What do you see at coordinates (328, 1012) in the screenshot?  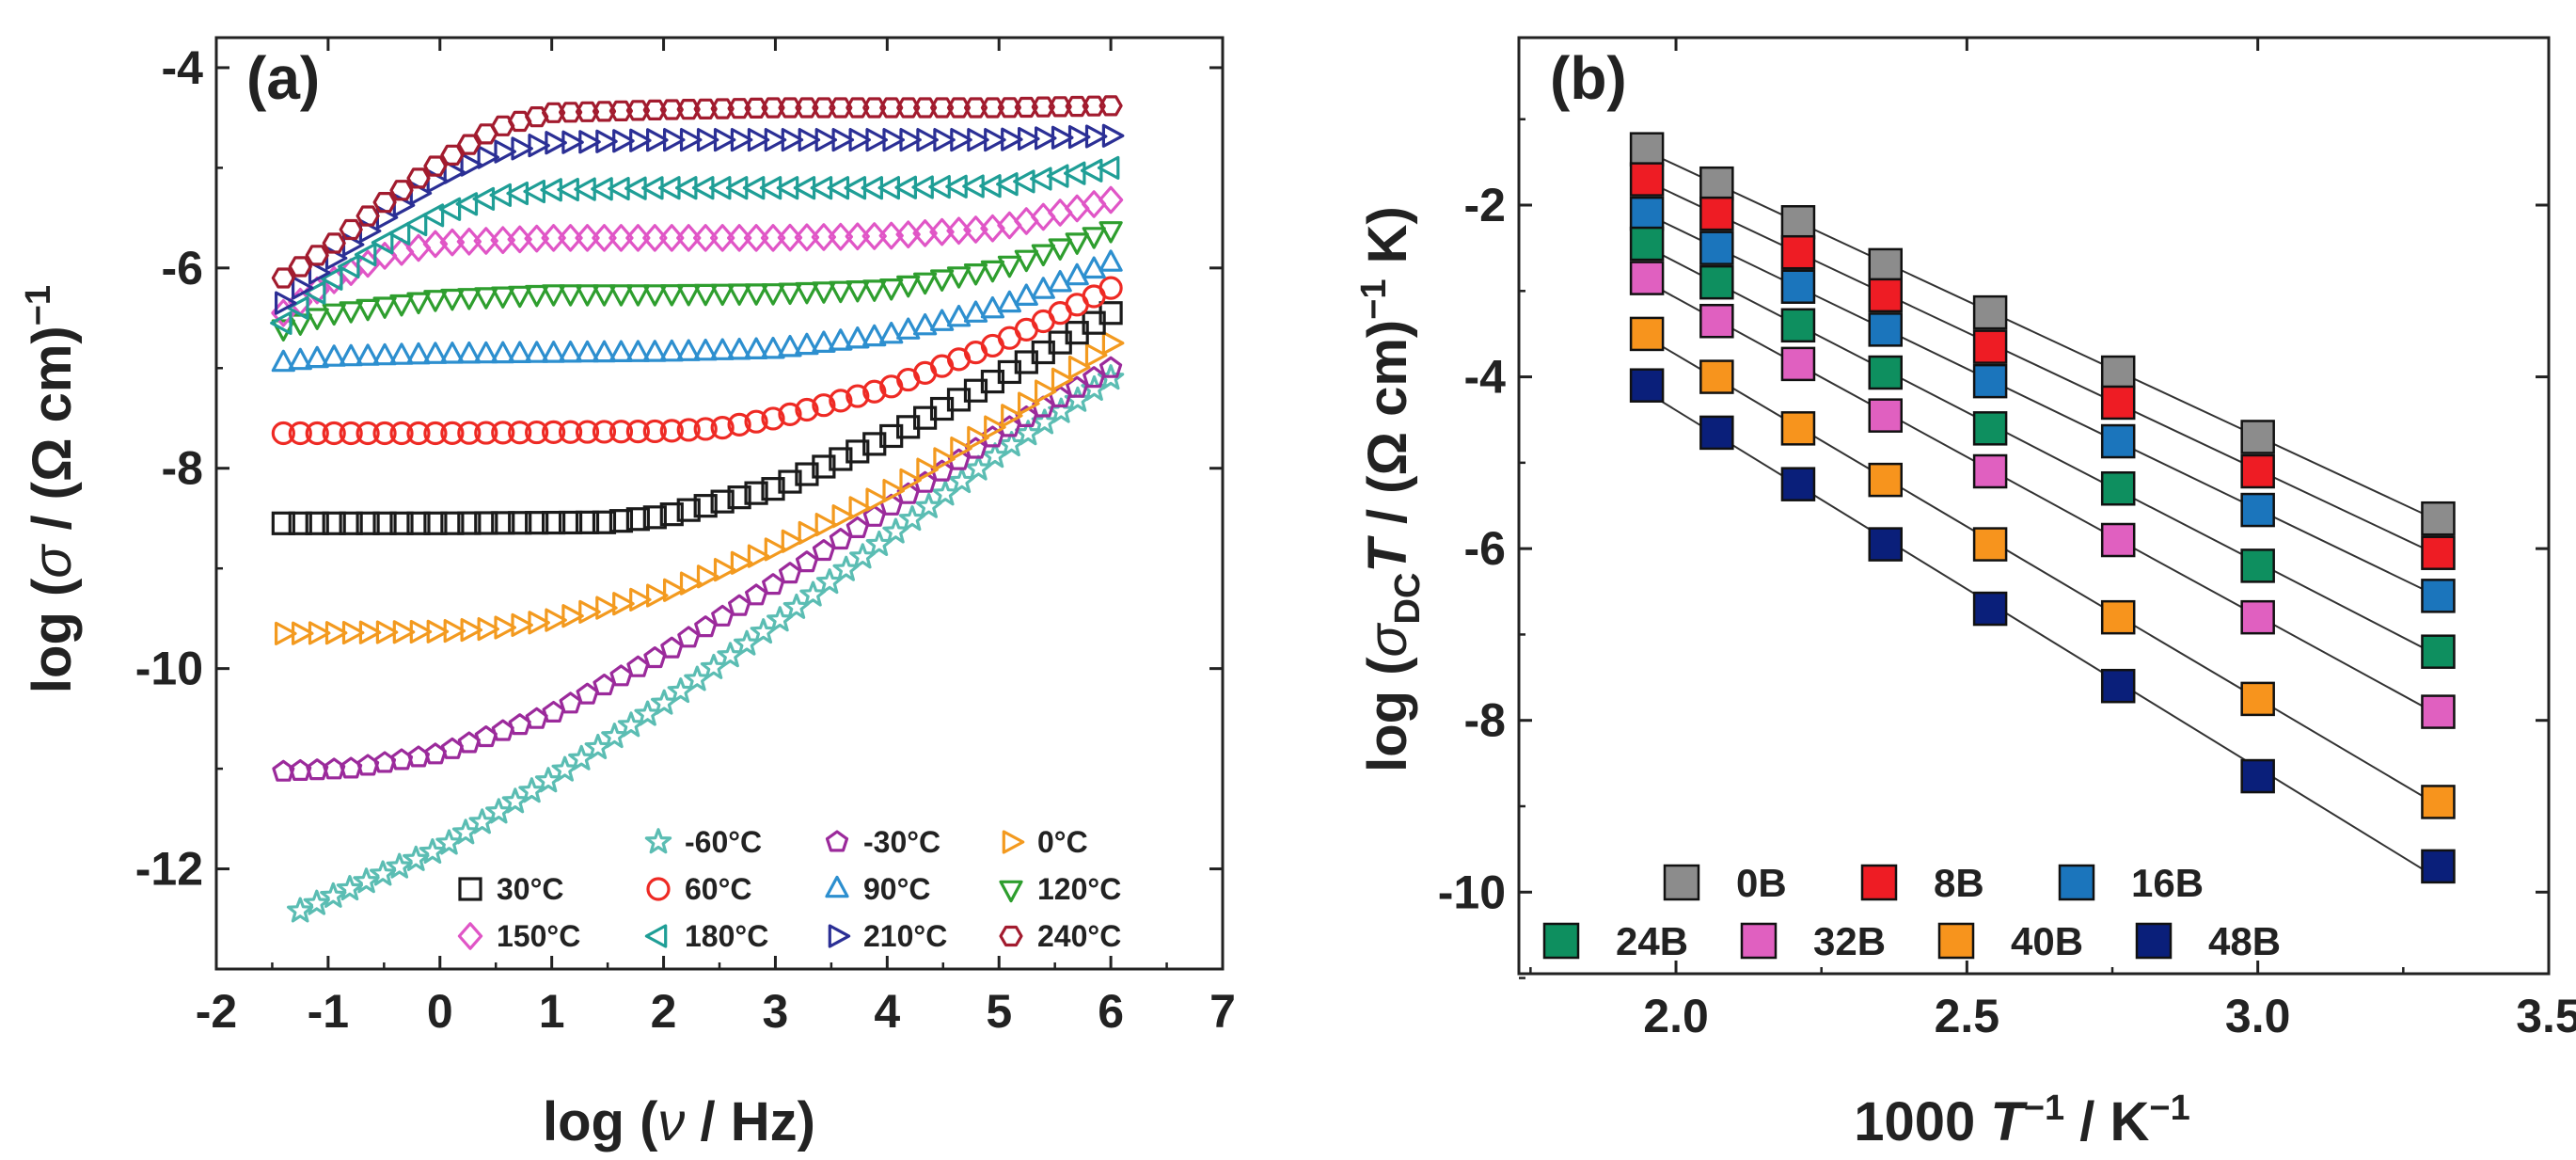 I see `panel-a-x-tick-label: -1` at bounding box center [328, 1012].